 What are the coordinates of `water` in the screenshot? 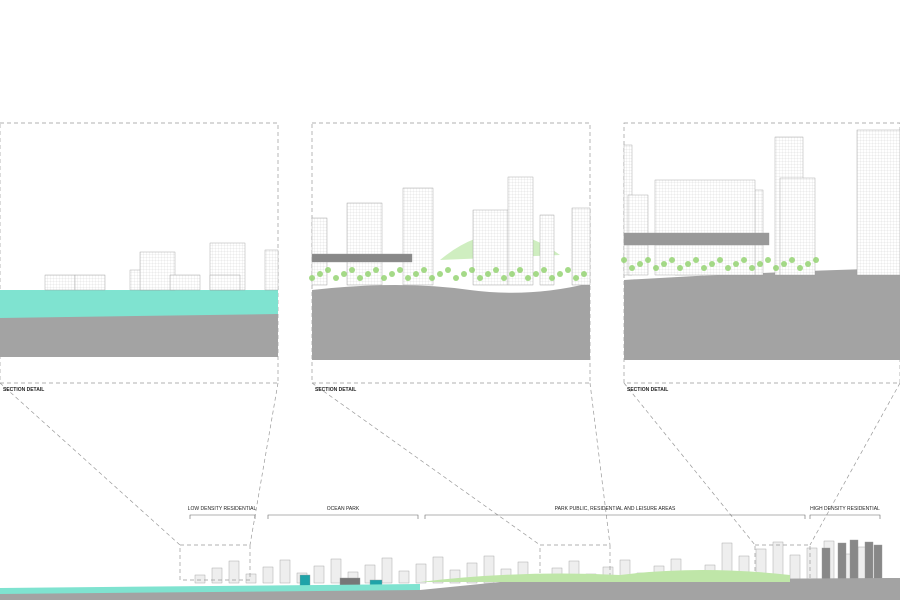 It's located at (139, 304).